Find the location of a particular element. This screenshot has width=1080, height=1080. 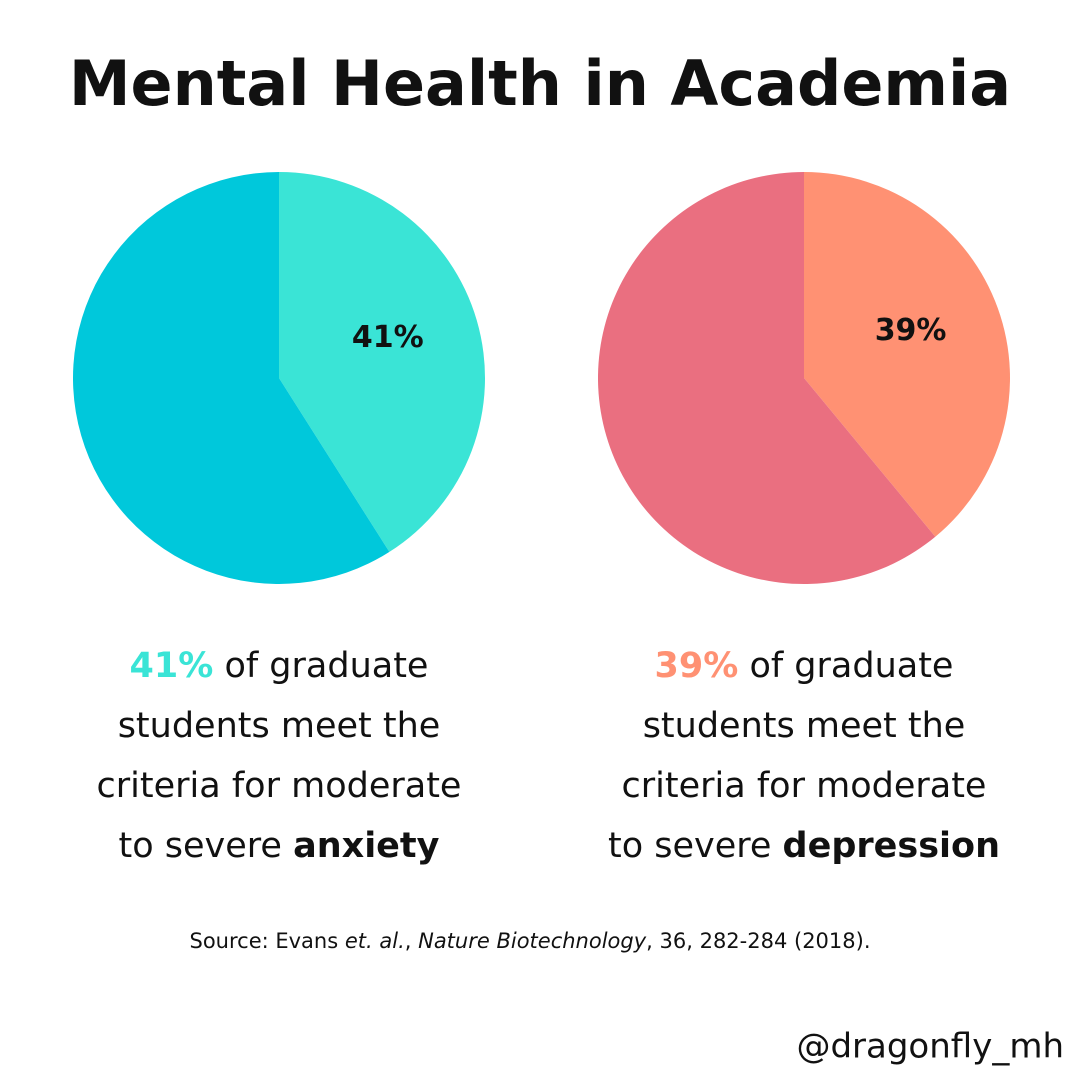

source-part: , 36, 282-284 (2018). is located at coordinates (758, 941).